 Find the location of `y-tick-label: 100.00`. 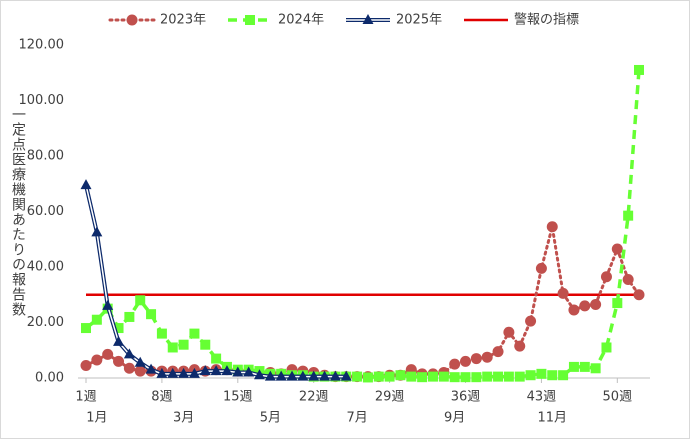

y-tick-label: 100.00 is located at coordinates (42, 100).